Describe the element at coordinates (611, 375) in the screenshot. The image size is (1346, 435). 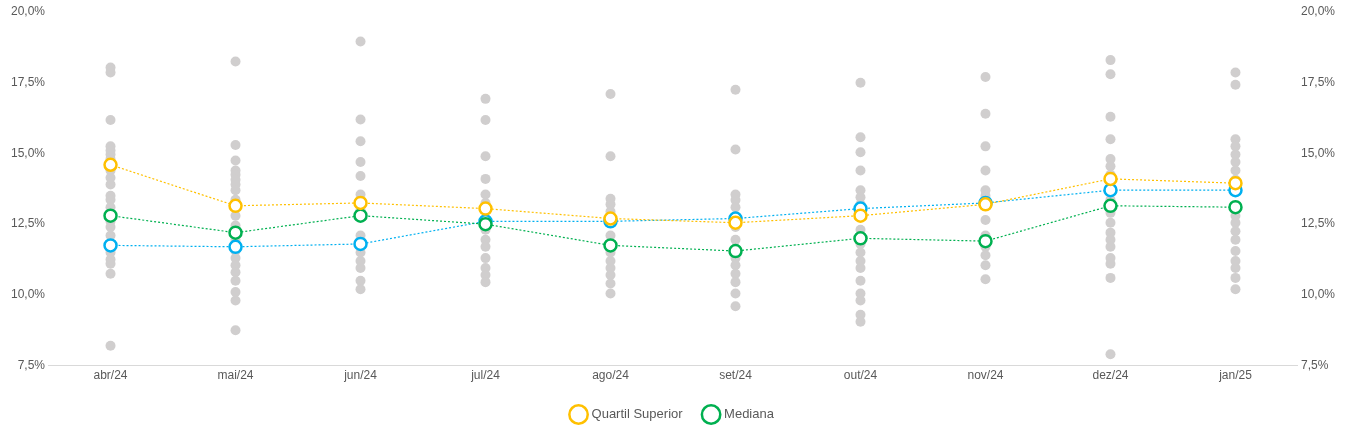
I see `x-tick-label: ago/24` at that location.